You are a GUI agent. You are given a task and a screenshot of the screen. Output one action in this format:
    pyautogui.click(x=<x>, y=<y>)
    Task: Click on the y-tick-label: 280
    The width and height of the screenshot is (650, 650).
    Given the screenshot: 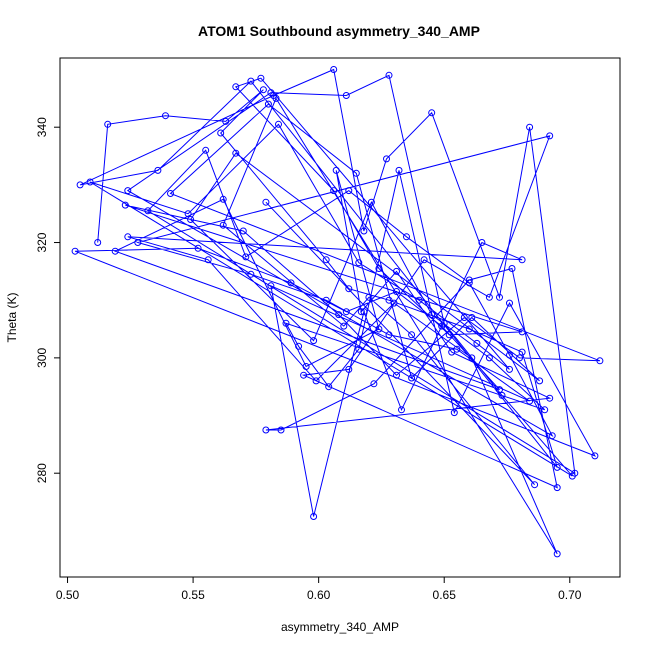 What is the action you would take?
    pyautogui.click(x=42, y=473)
    